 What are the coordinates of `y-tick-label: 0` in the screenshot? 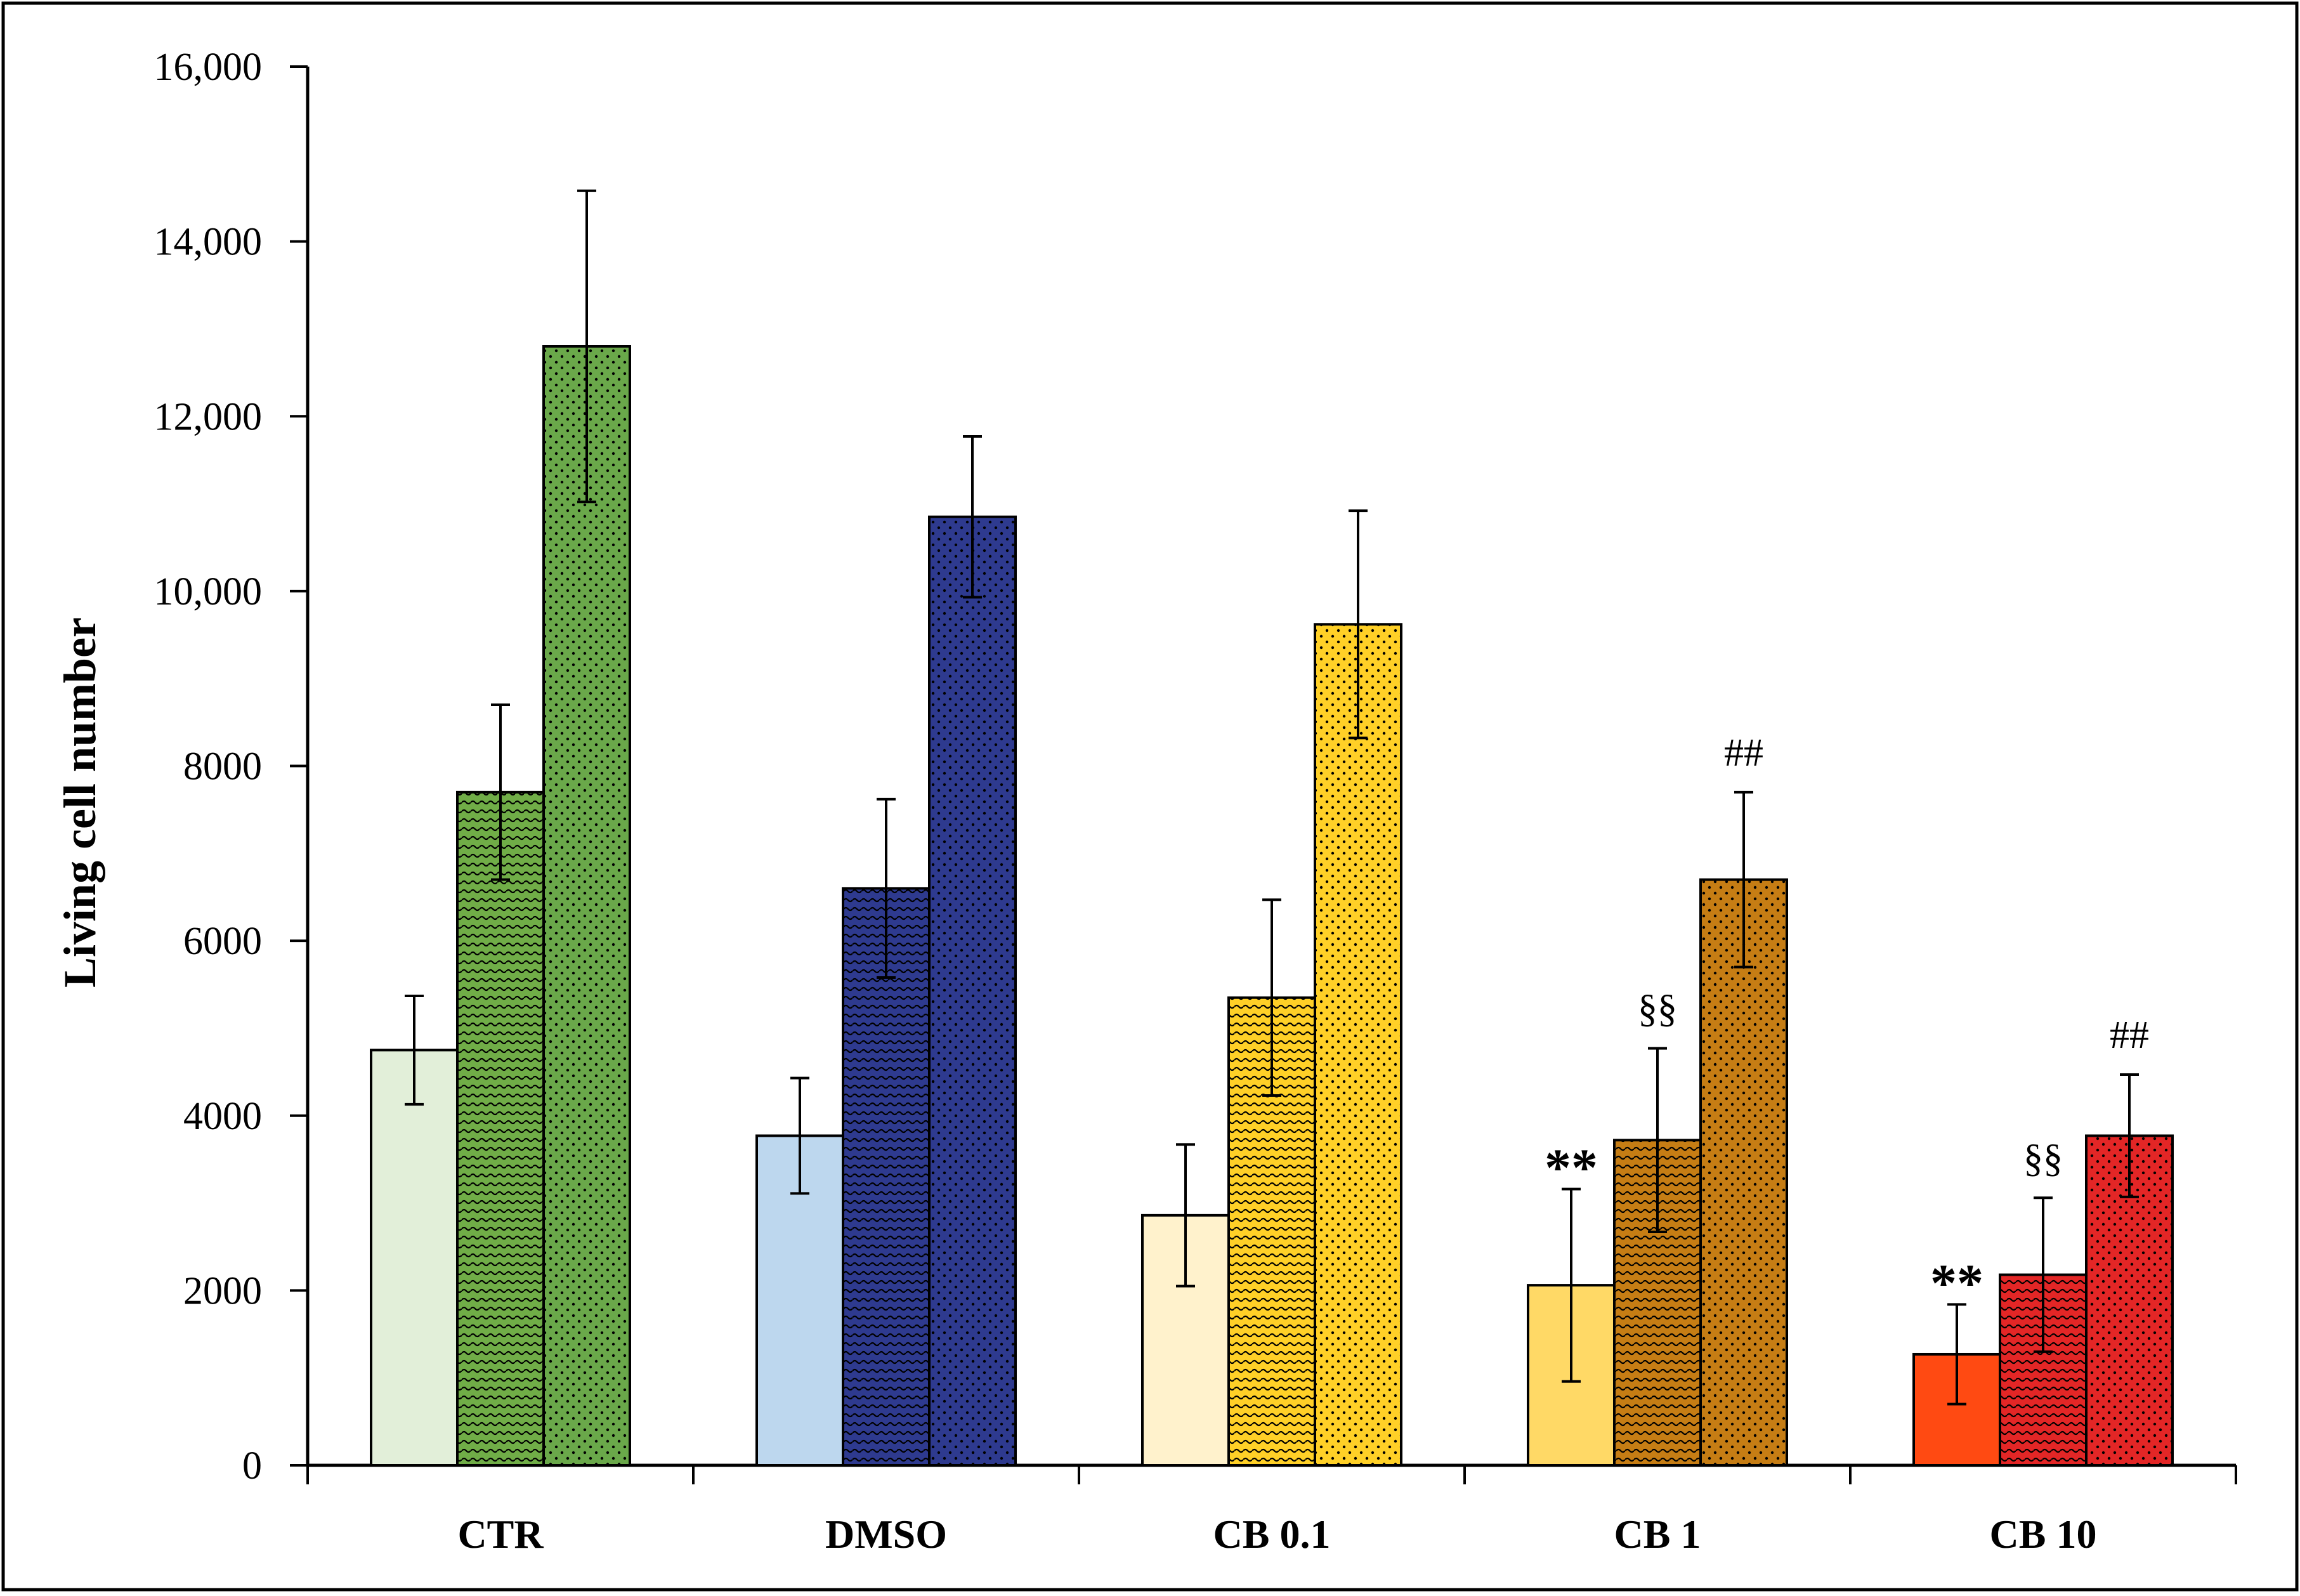 It's located at (252, 1466).